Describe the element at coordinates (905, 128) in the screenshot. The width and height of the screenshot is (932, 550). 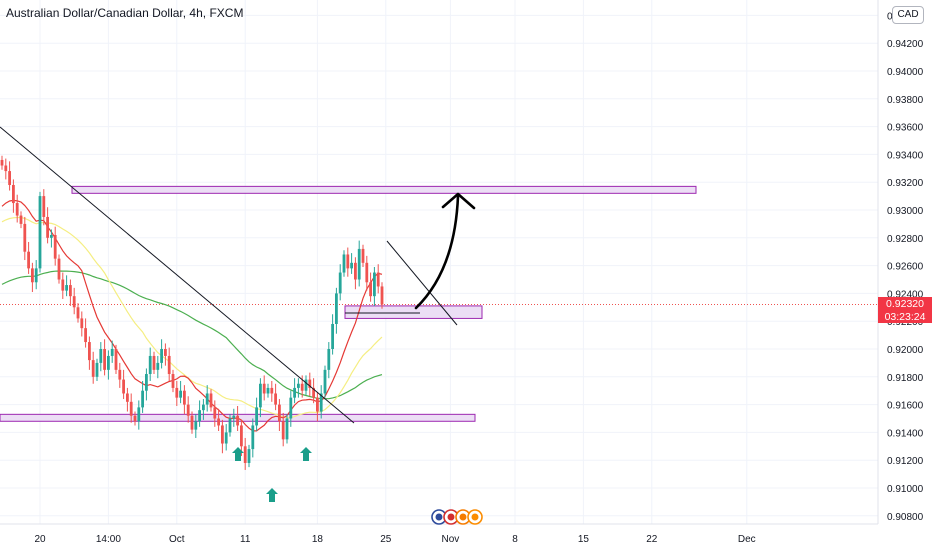
I see `y-tick-label: 0.93600` at that location.